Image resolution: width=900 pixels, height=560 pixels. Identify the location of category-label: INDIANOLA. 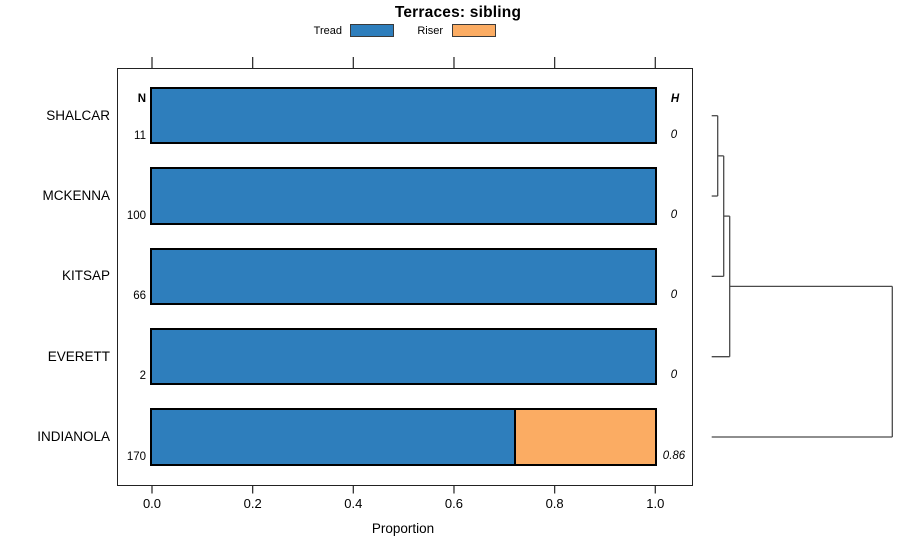
(73, 437).